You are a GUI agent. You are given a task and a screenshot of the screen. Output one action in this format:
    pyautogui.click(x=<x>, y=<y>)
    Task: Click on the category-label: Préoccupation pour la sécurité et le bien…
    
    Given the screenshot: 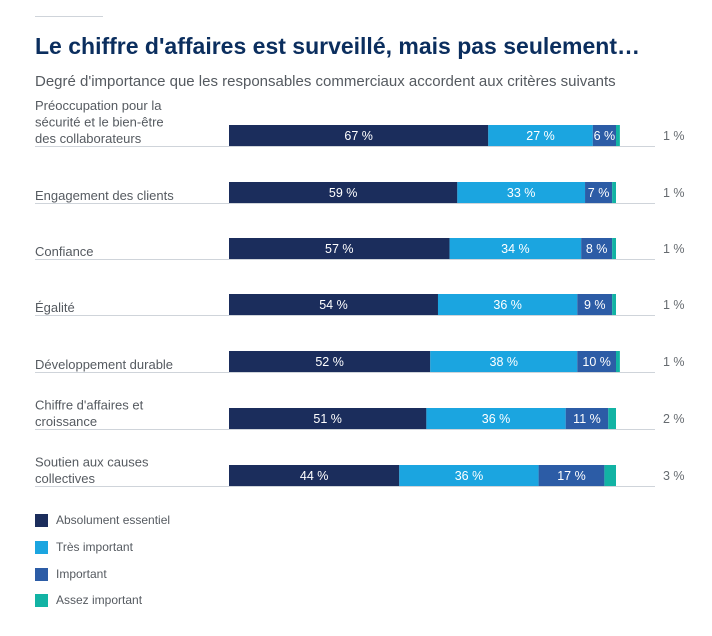 What is the action you would take?
    pyautogui.click(x=99, y=122)
    